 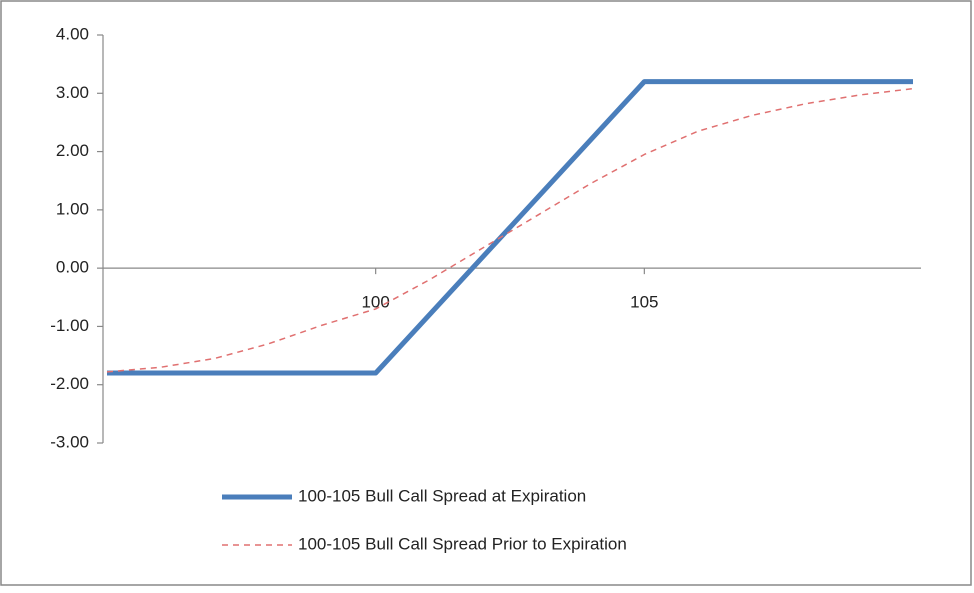 I want to click on y-tick-label: -1.00, so click(x=69, y=325).